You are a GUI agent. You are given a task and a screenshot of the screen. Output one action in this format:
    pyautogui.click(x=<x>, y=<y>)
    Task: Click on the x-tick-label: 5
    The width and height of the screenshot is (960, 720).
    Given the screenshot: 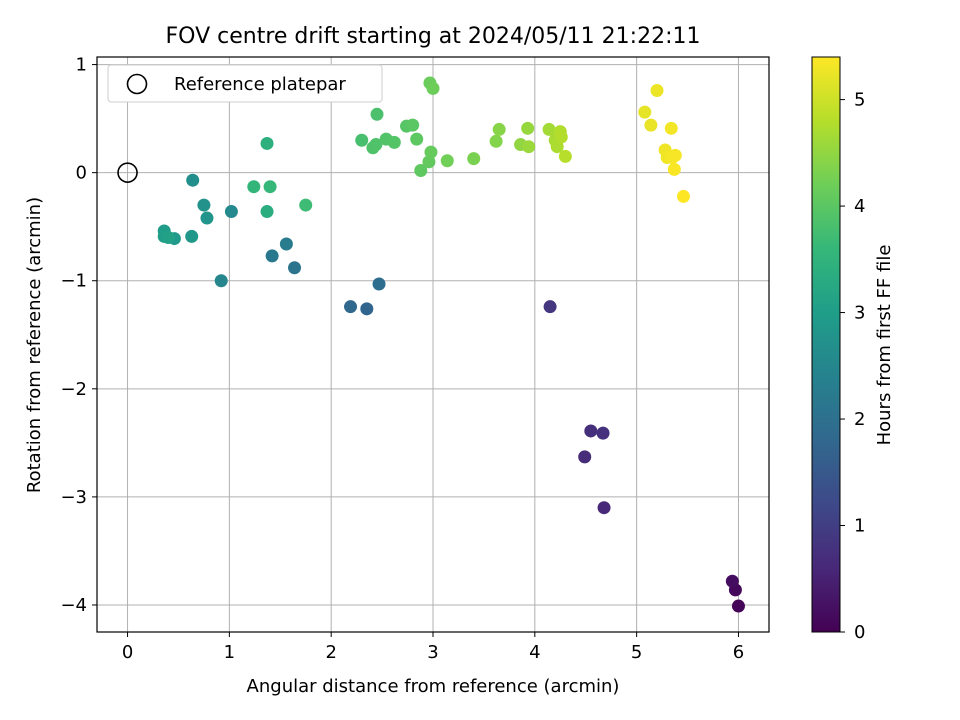 What is the action you would take?
    pyautogui.click(x=636, y=652)
    